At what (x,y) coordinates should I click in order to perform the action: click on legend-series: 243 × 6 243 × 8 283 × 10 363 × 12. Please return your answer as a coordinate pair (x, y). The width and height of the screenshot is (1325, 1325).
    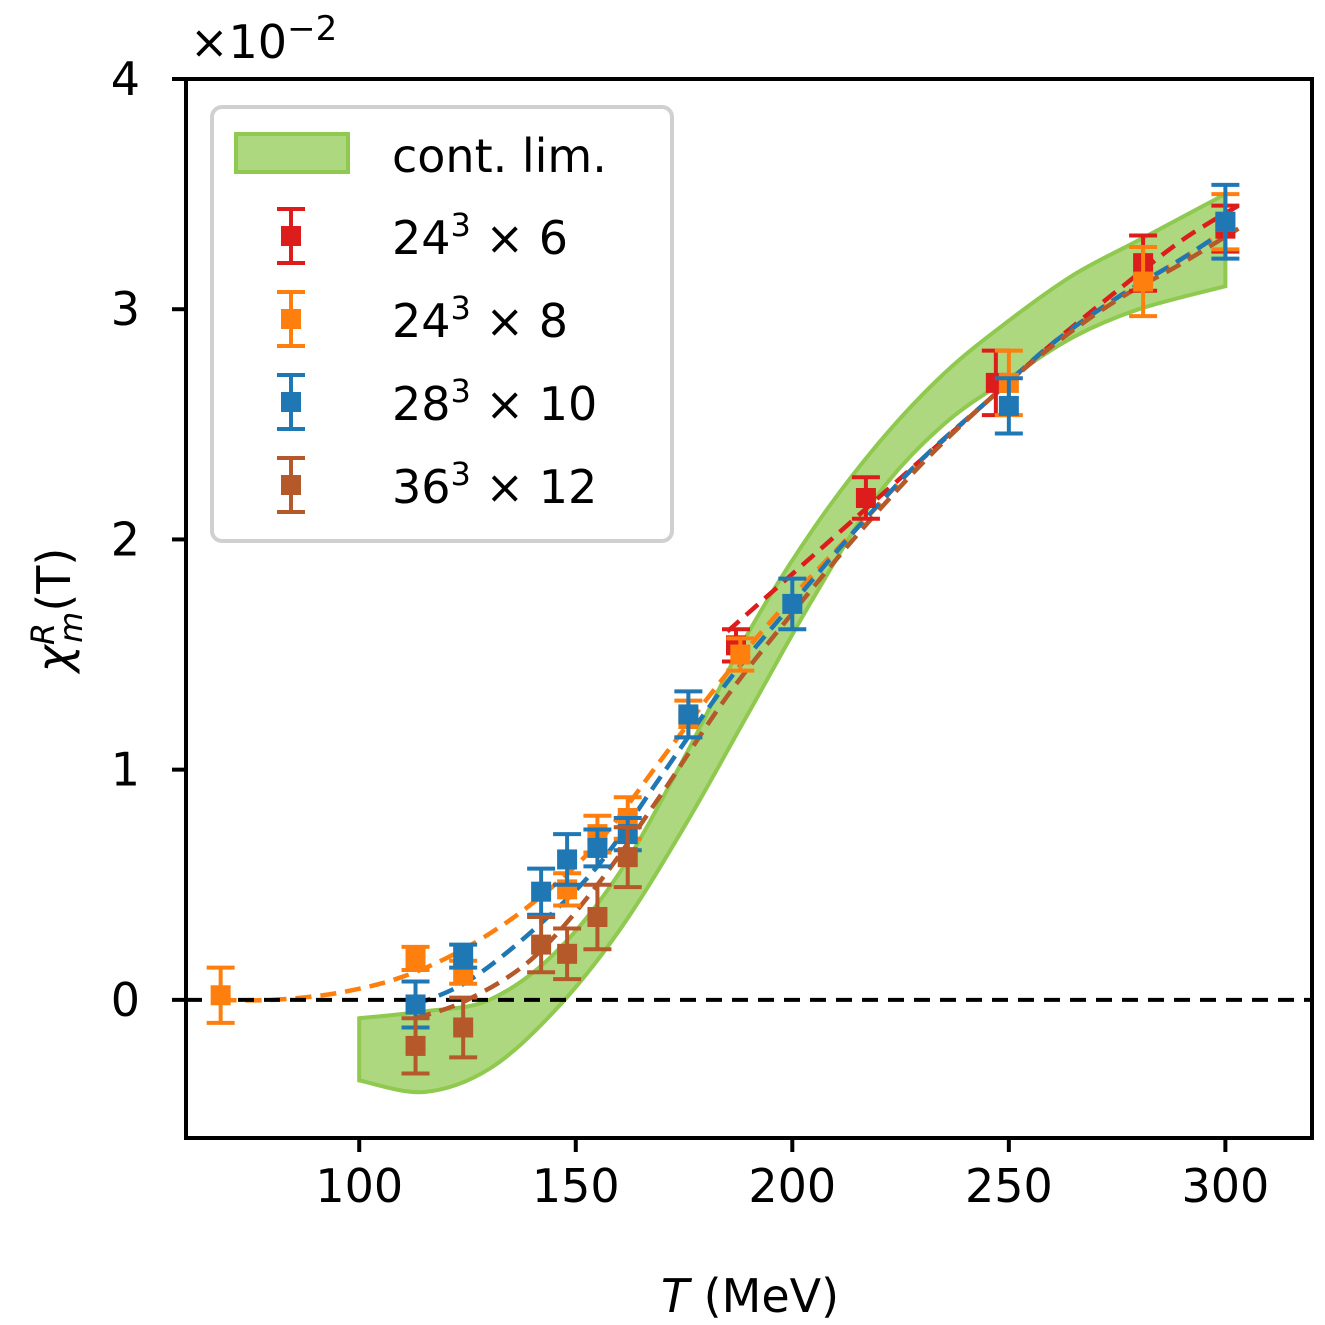
    Looking at the image, I should click on (437, 360).